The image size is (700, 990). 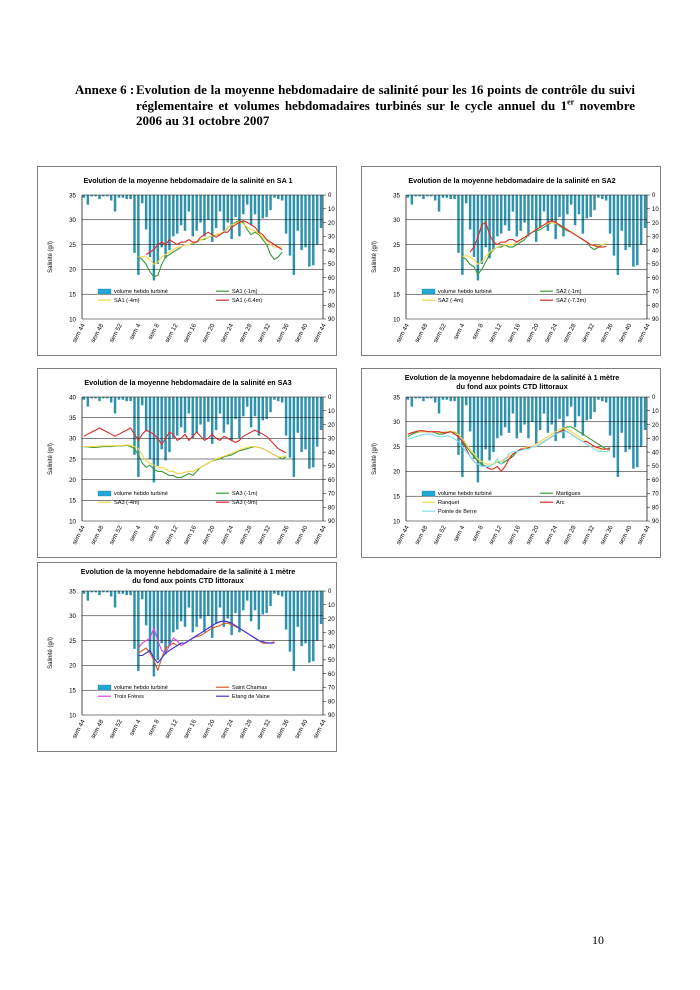 I want to click on y-tick-label: 20, so click(x=396, y=270).